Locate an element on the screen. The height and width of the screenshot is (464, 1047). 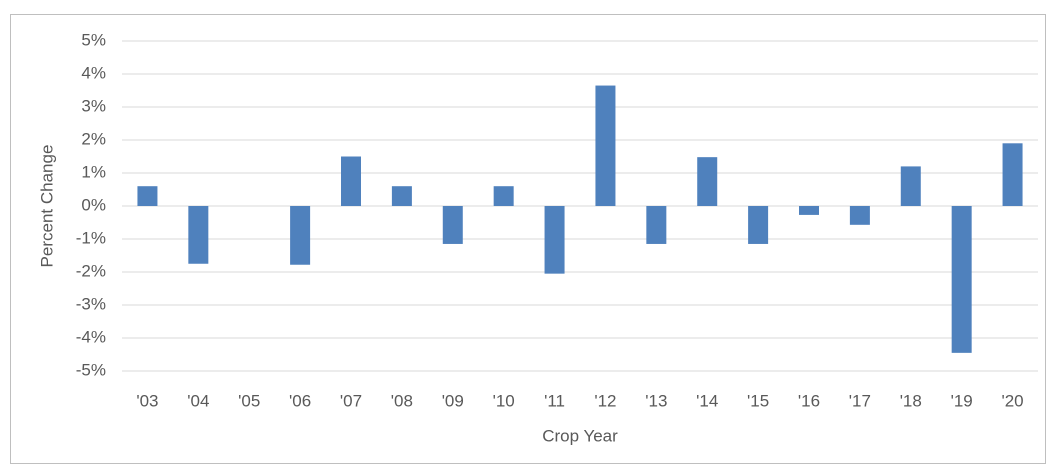
y-tick-label: 1% is located at coordinates (93, 171).